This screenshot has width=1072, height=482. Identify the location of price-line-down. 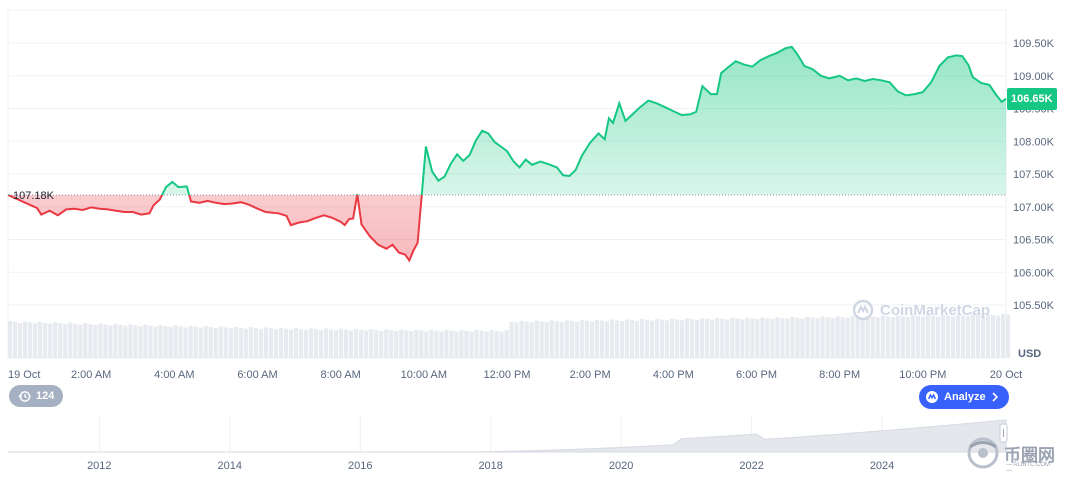
(215, 228).